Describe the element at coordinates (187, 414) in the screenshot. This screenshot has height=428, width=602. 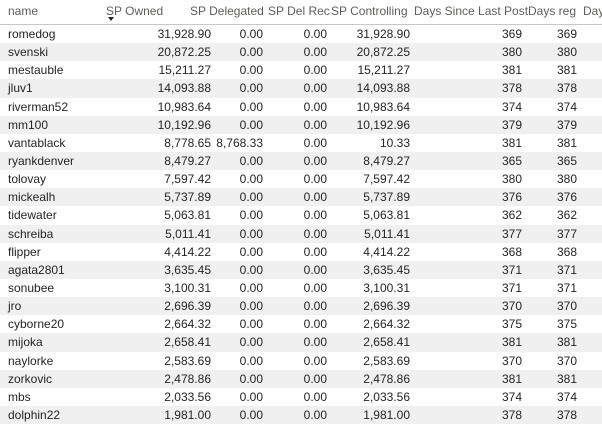
I see `cell-sp-owned: 1,981.00` at that location.